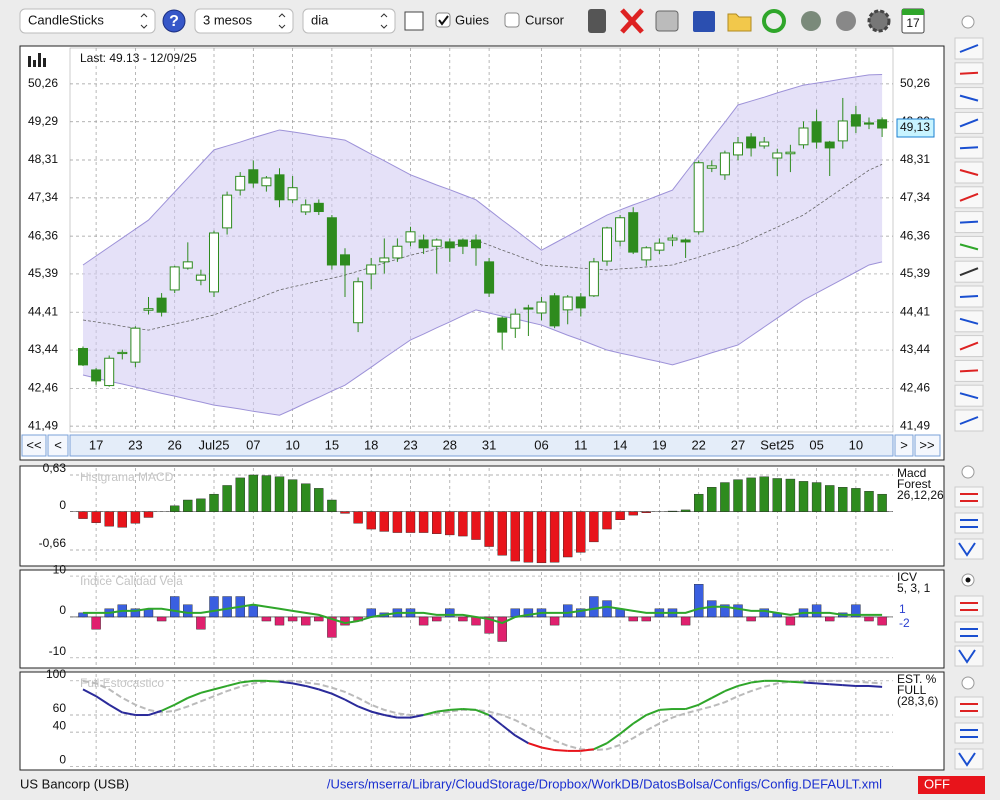 The height and width of the screenshot is (800, 1000). Describe the element at coordinates (912, 690) in the screenshot. I see `panel-legend: FULL` at that location.